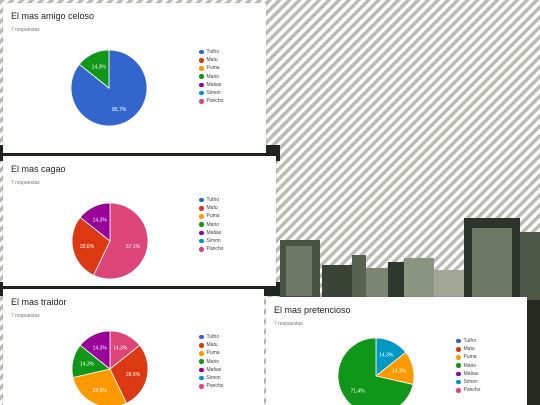 Image resolution: width=540 pixels, height=405 pixels. Describe the element at coordinates (53, 16) in the screenshot. I see `chart-title: El mas amigo celoso` at that location.